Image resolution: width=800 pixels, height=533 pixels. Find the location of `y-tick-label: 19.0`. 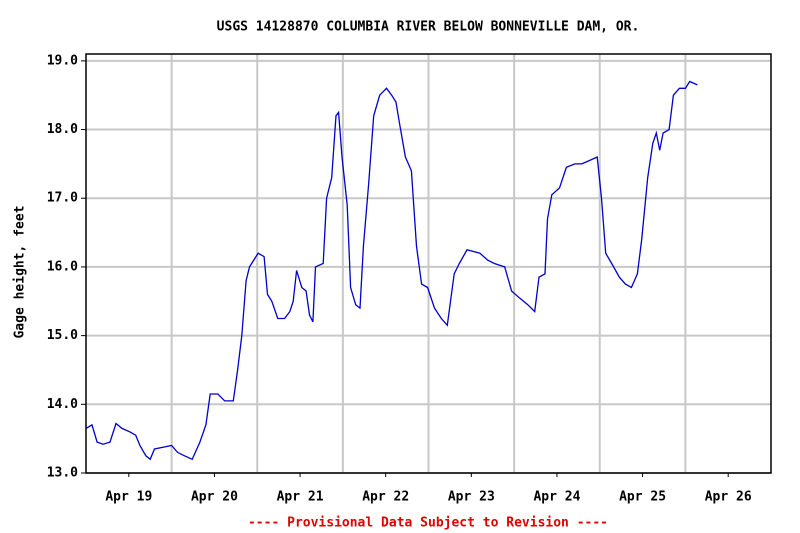

y-tick-label: 19.0 is located at coordinates (62, 60).